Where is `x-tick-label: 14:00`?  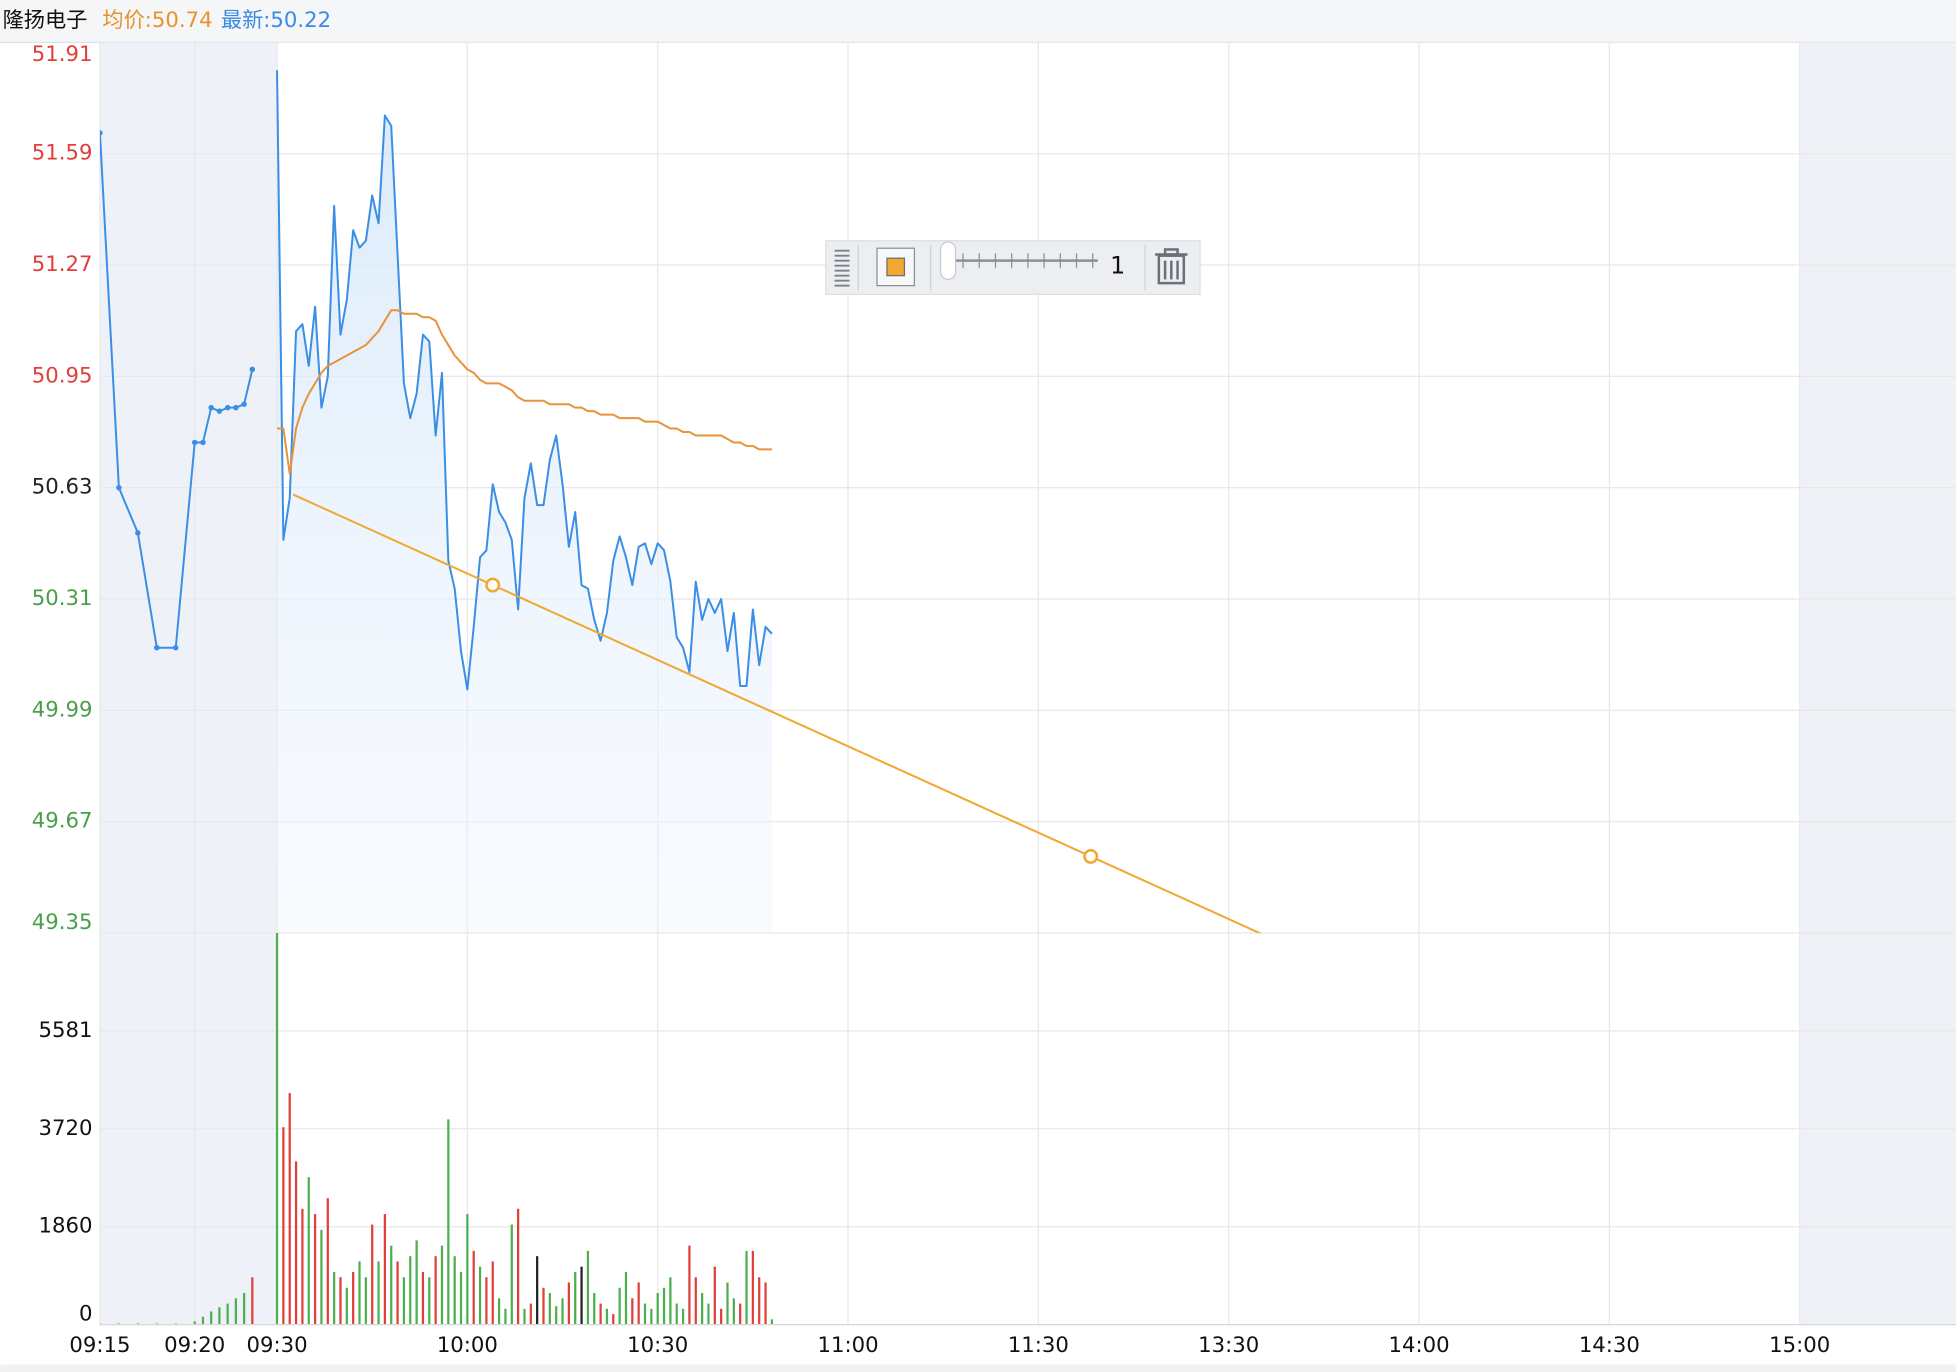
x-tick-label: 14:00 is located at coordinates (1419, 1344).